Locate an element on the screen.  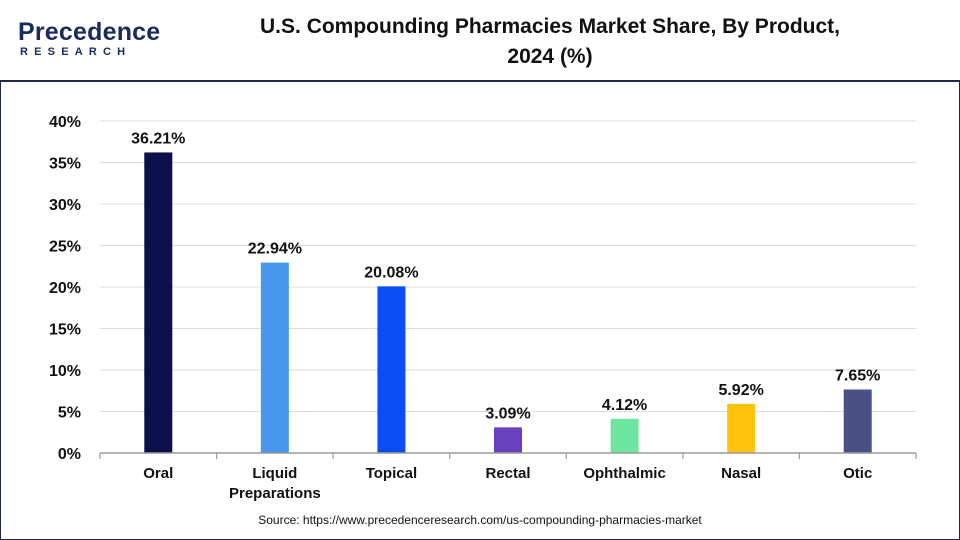
precedence-logo: Precedence RESEARCH is located at coordinates (93, 40).